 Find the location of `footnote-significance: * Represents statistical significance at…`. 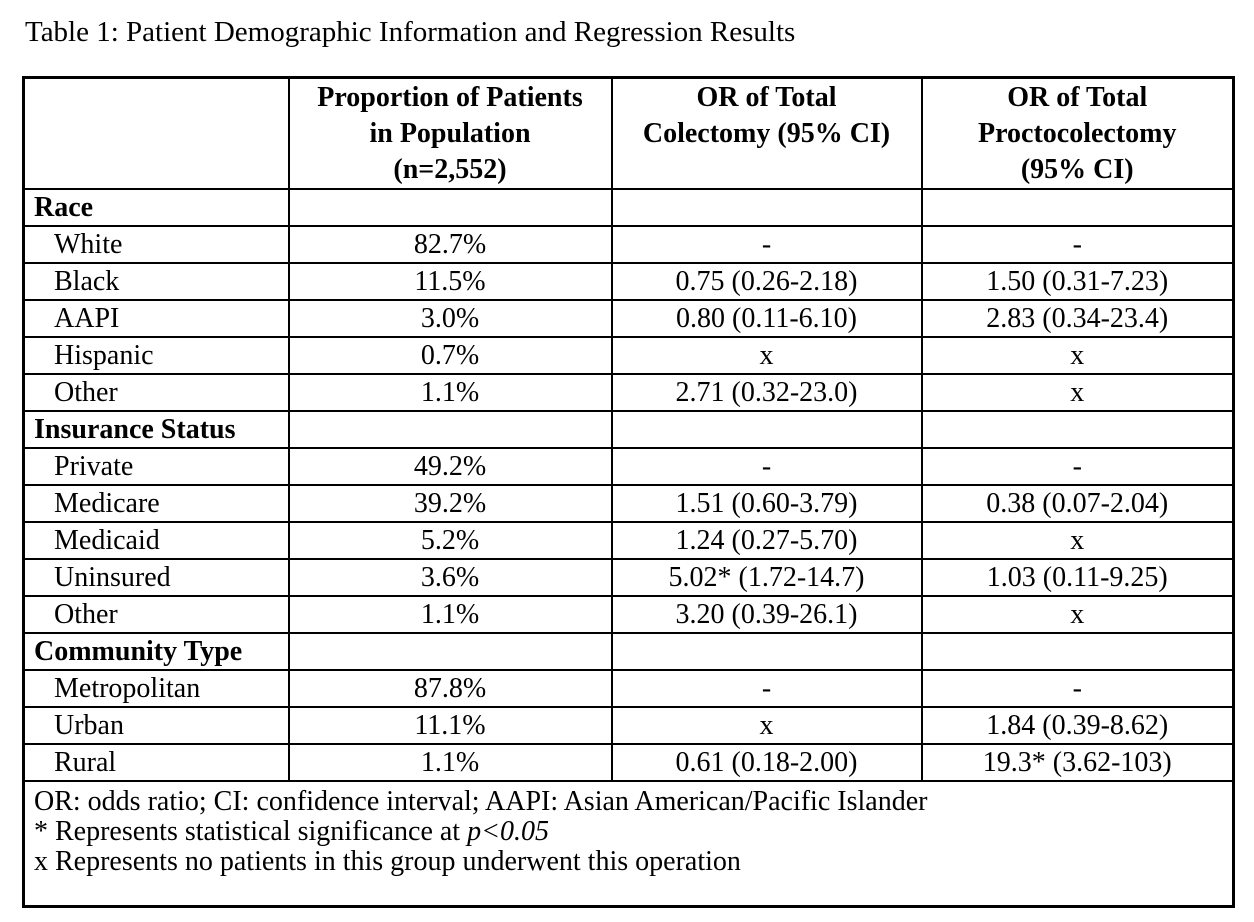

footnote-significance: * Represents statistical significance at… is located at coordinates (628, 832).